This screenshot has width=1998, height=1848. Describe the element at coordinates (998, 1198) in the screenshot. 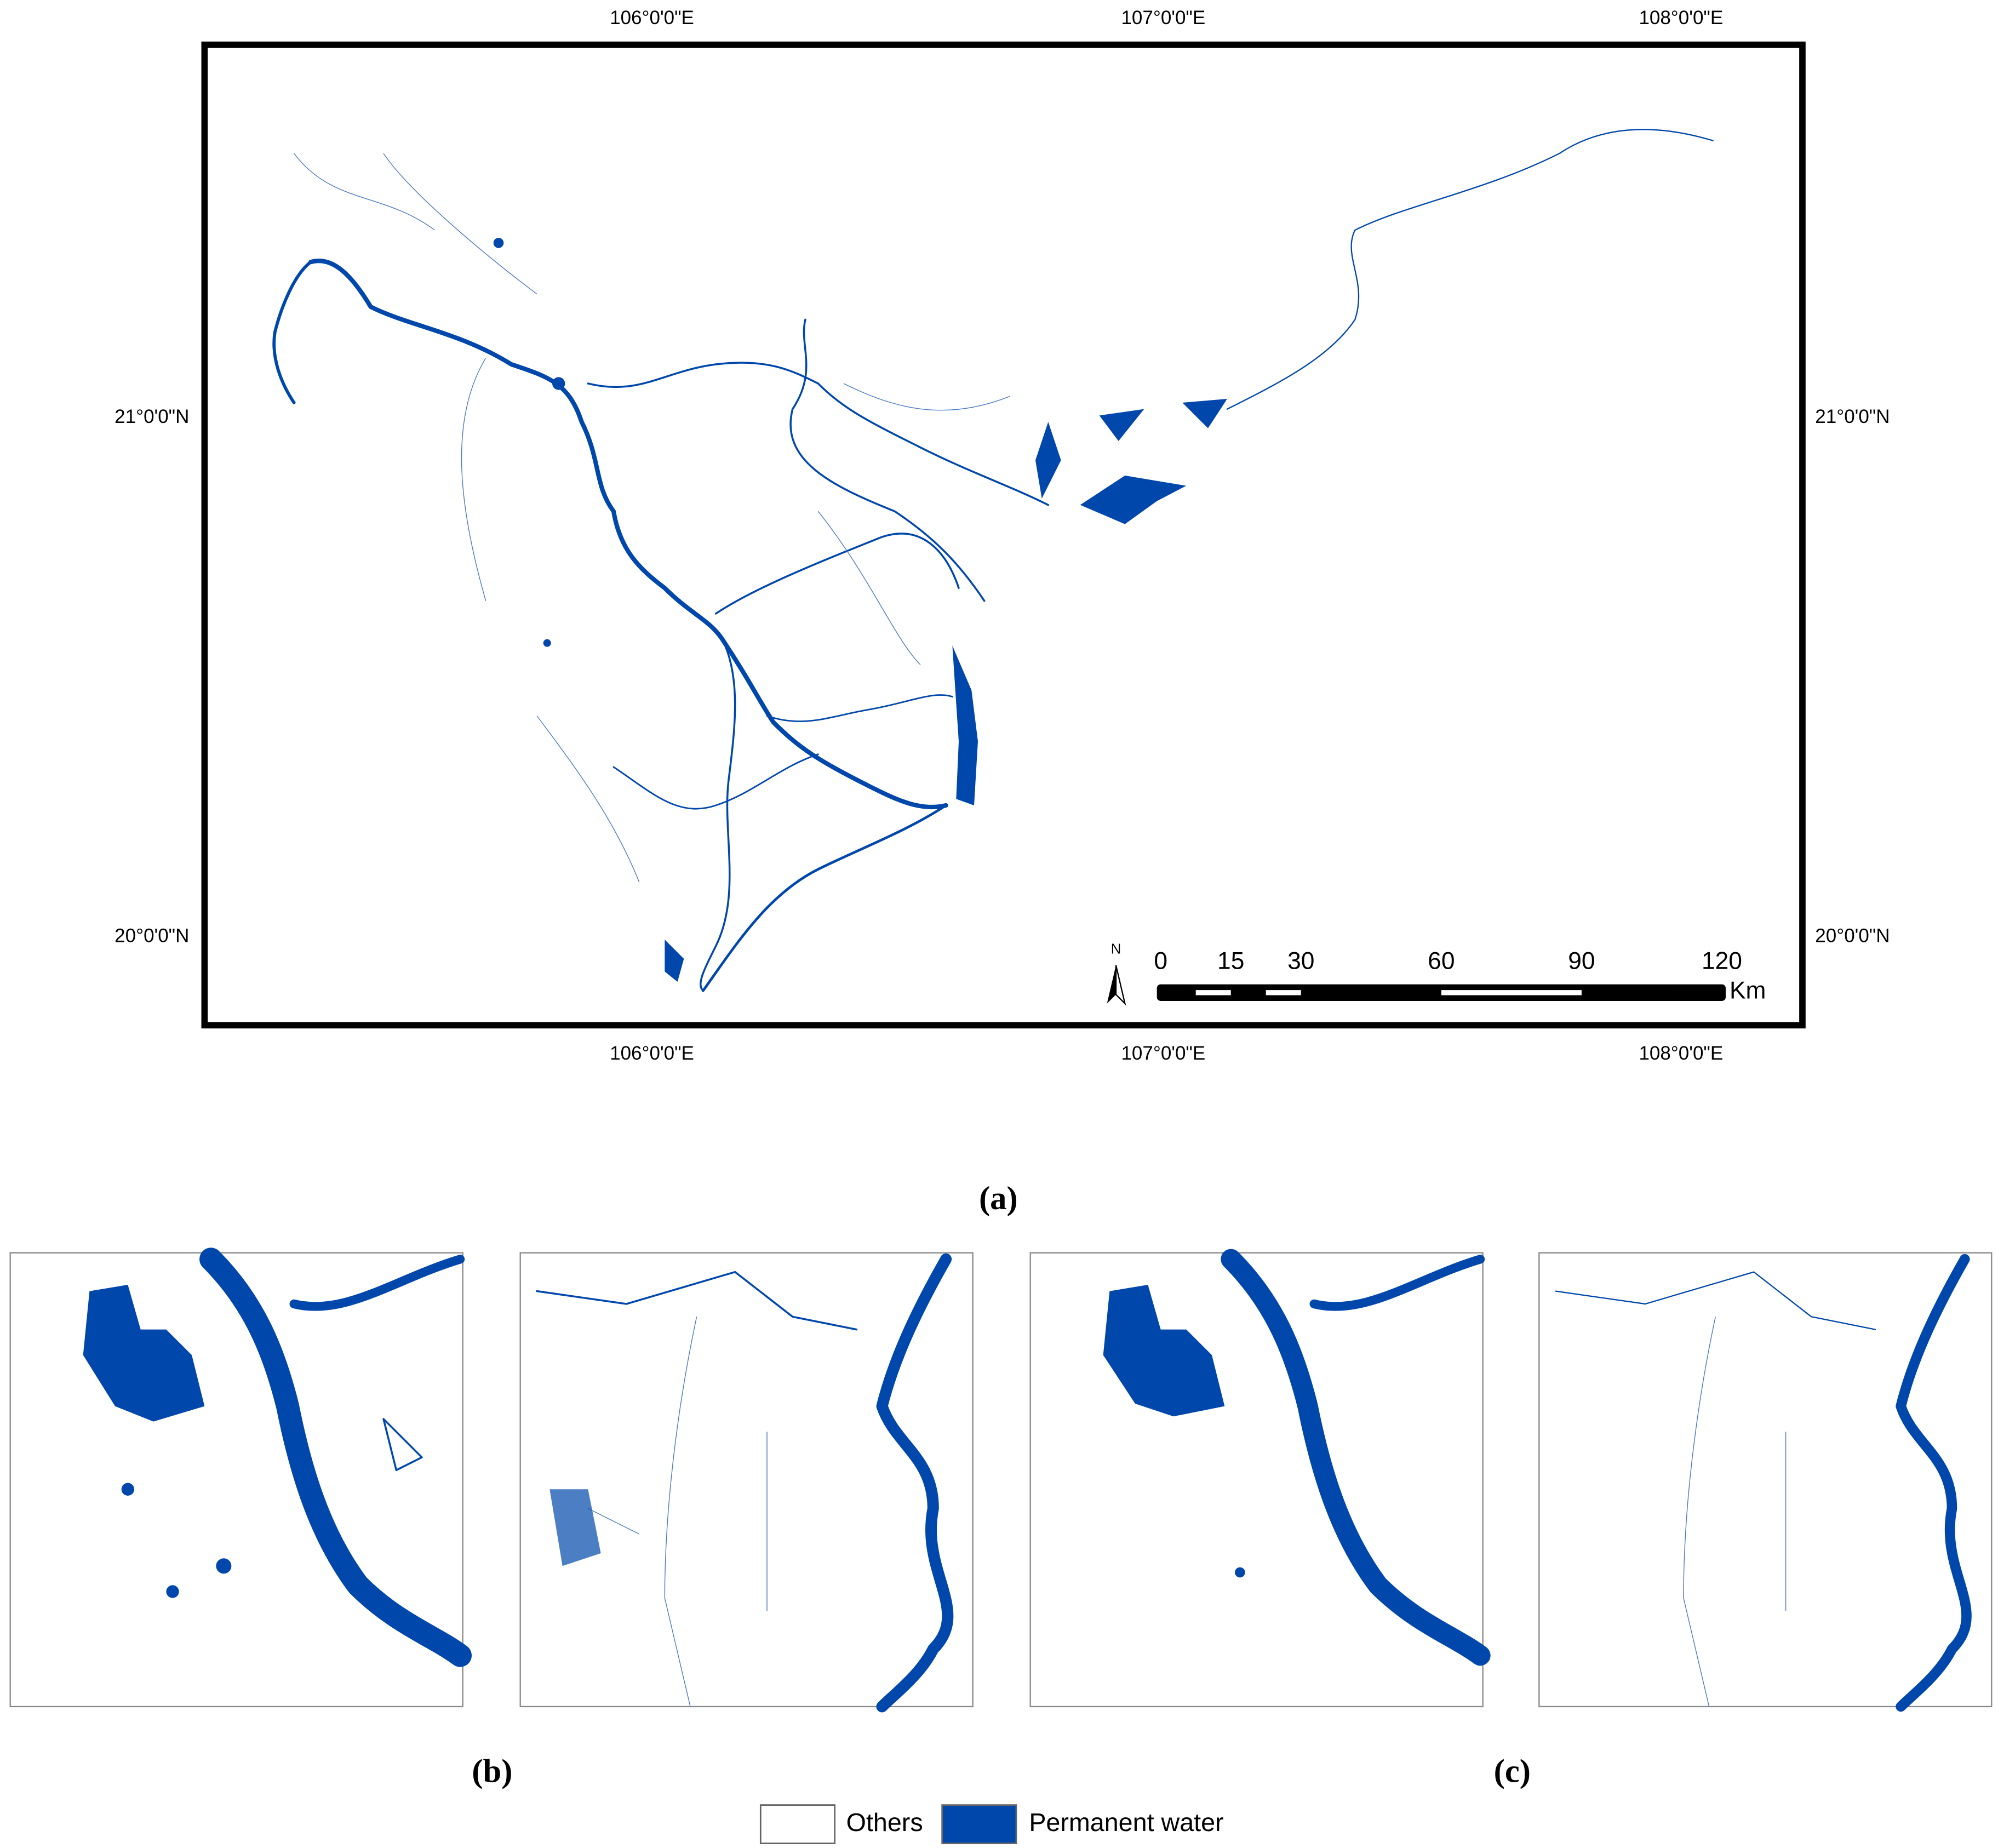

I see `caption-a: (a)` at that location.